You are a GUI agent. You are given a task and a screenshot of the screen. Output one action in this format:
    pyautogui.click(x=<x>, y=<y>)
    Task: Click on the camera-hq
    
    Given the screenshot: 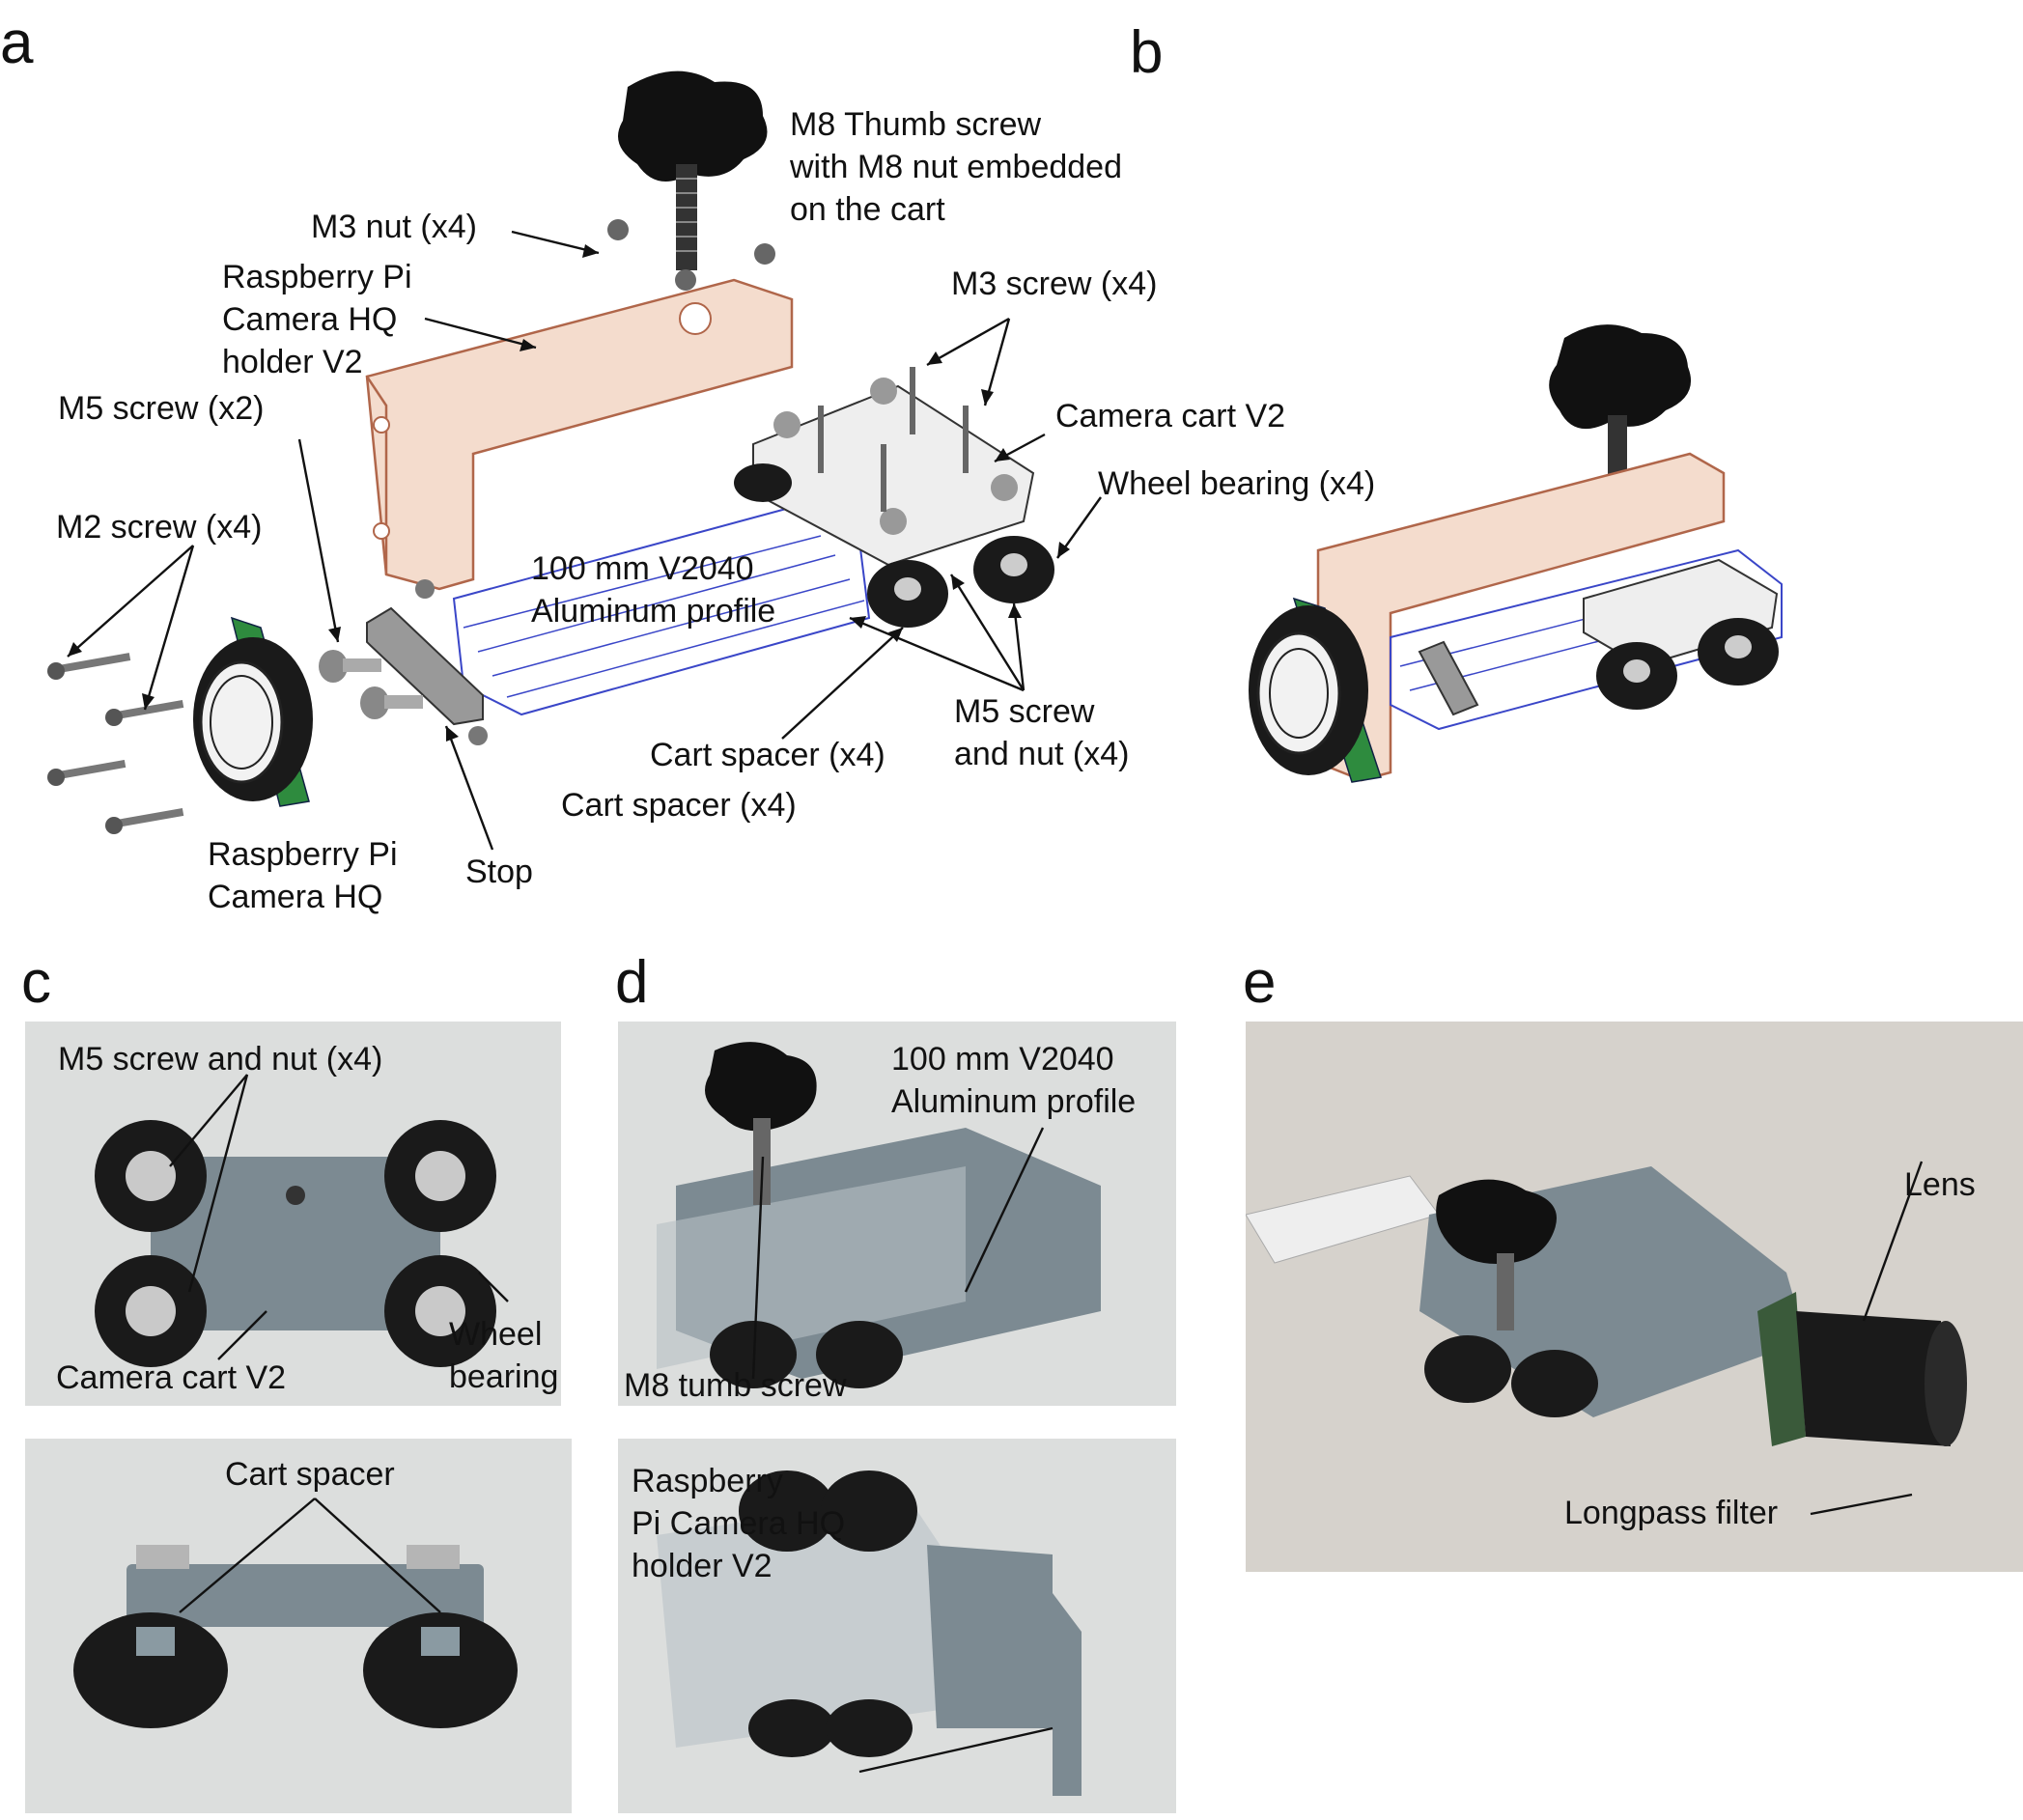 What is the action you would take?
    pyautogui.click(x=253, y=712)
    